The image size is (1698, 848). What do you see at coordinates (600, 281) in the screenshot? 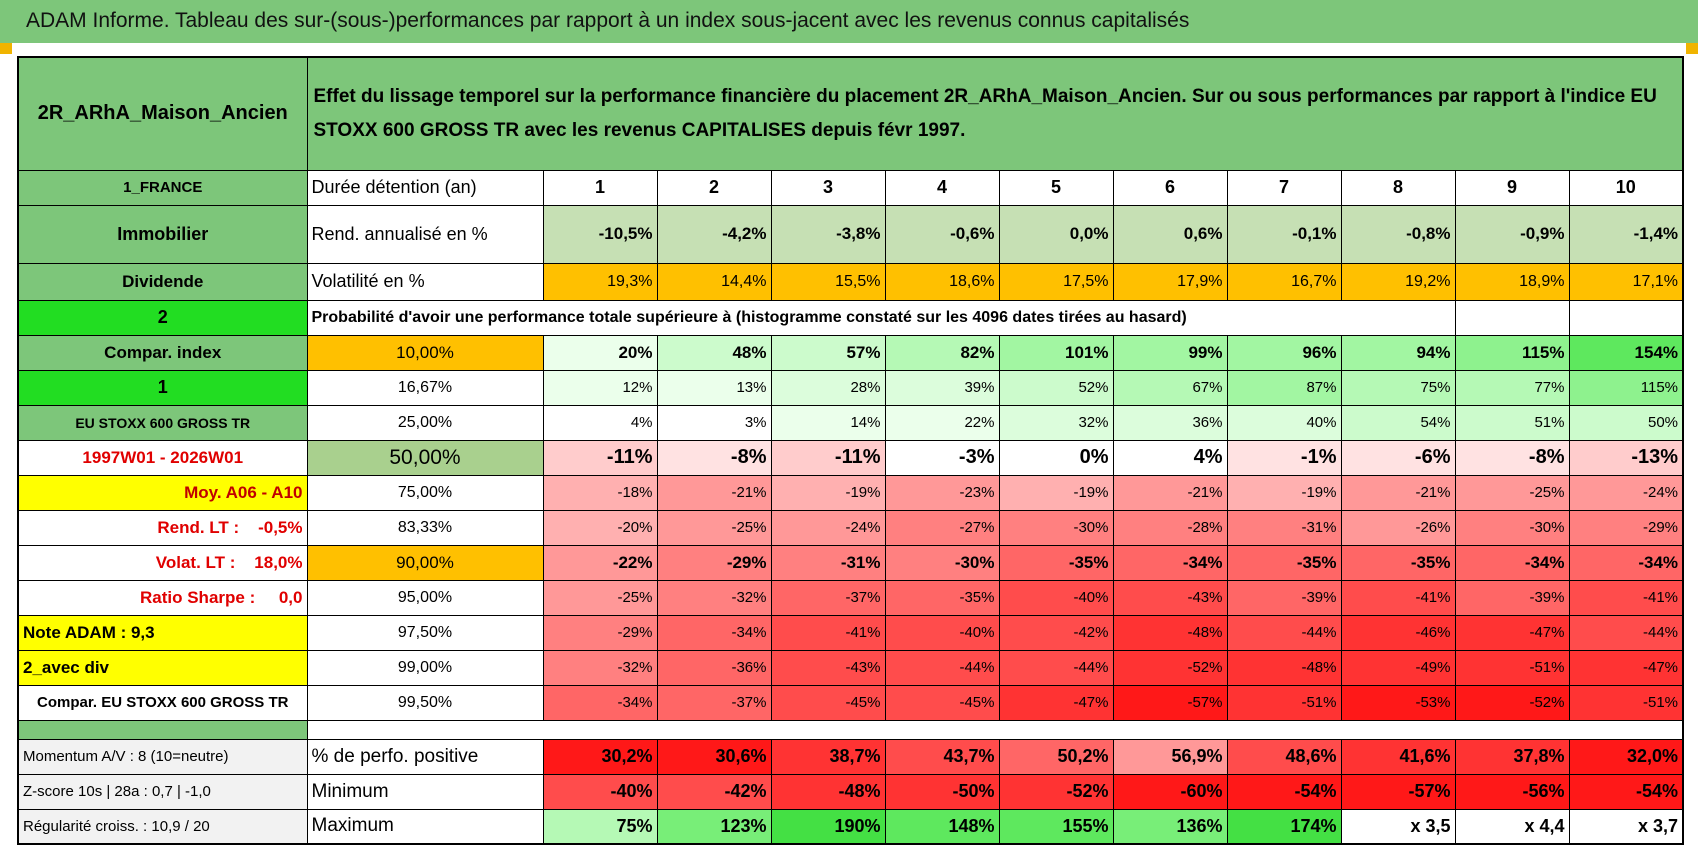
I see `value-cell: 19,3%` at bounding box center [600, 281].